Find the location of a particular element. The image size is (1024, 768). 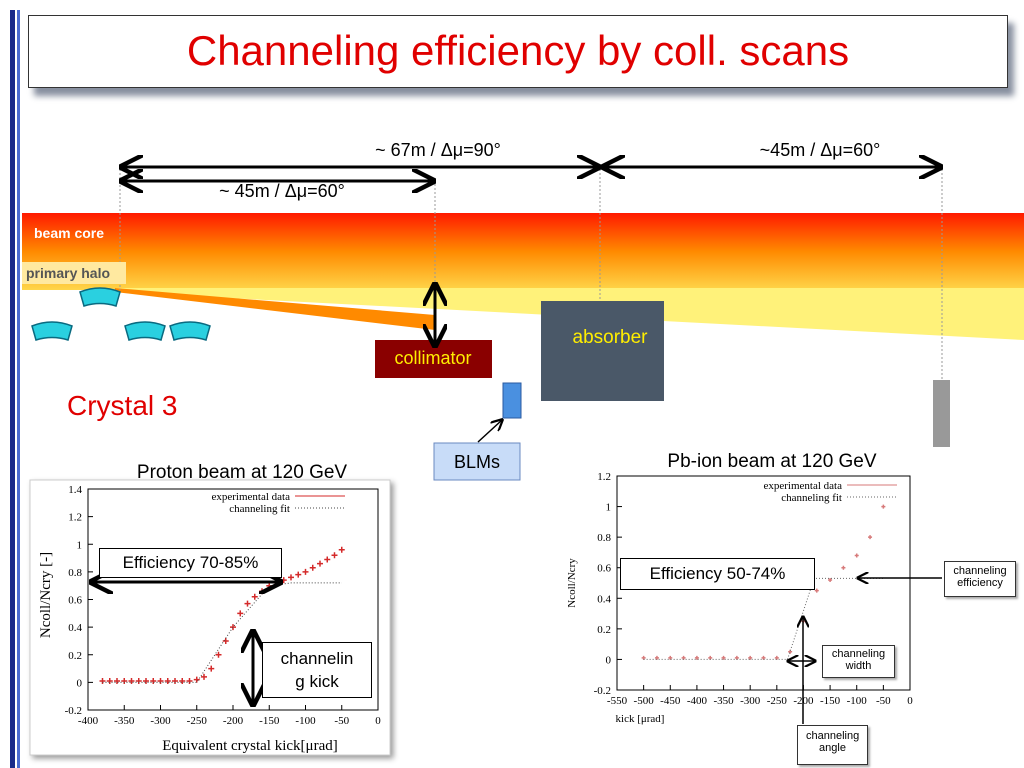

y-tick-label: -0.2 is located at coordinates (602, 691).